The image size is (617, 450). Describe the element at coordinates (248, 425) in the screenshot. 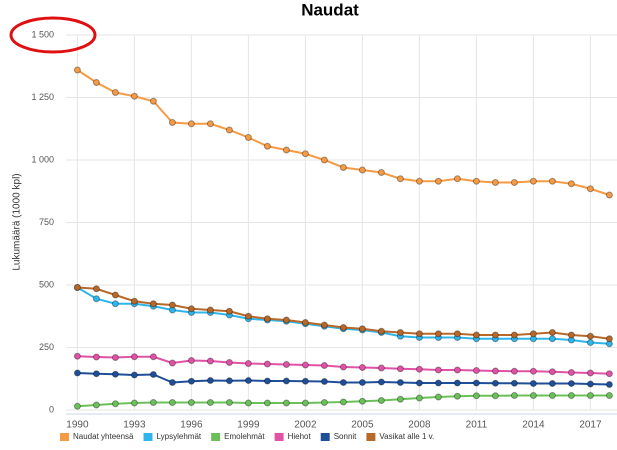

I see `x-tick-label: 1999` at that location.